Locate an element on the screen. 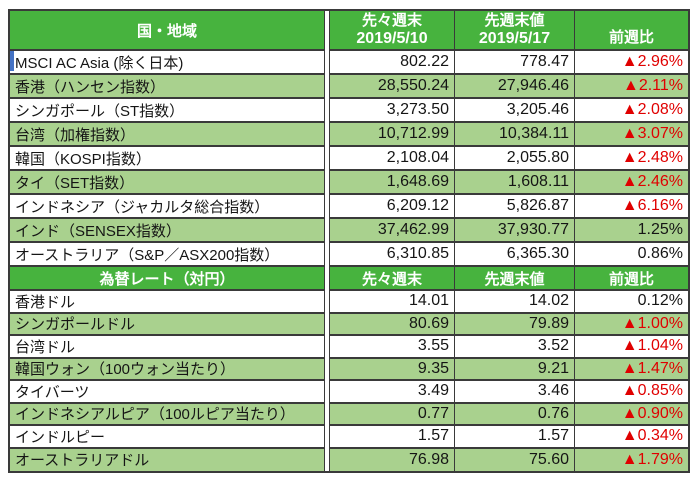  last-week-cell: 778.47 is located at coordinates (515, 63).